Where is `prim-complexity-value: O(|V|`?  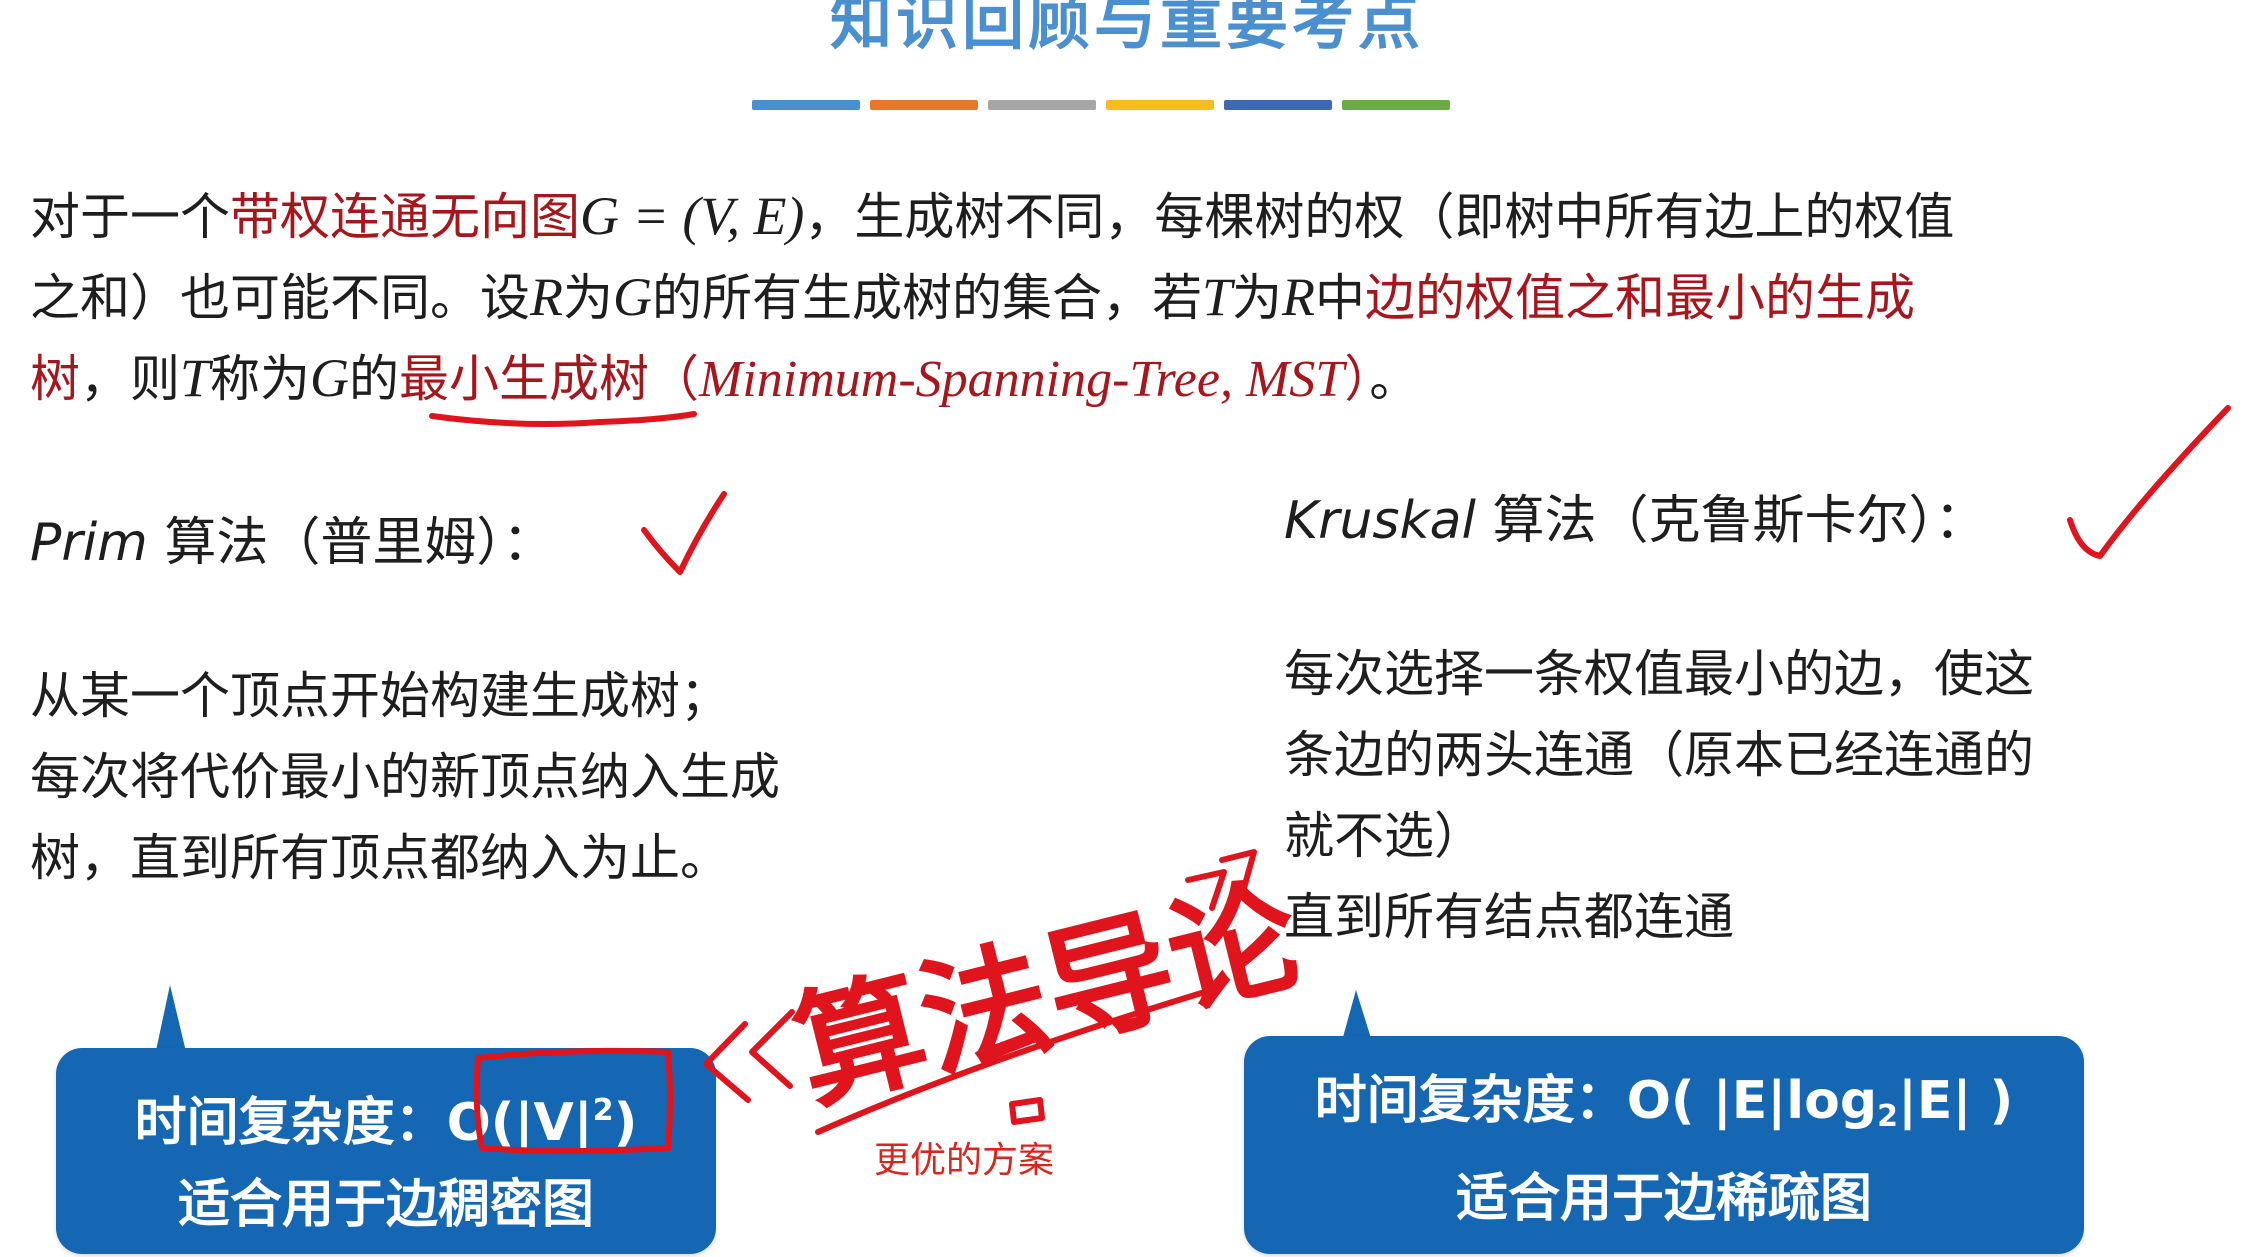 prim-complexity-value: O(|V| is located at coordinates (519, 1123).